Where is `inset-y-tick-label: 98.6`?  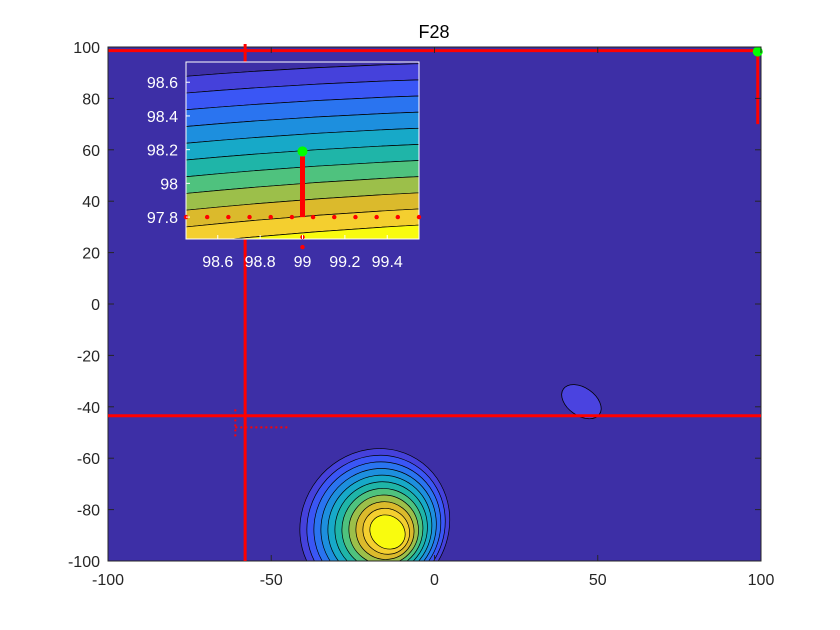
inset-y-tick-label: 98.6 is located at coordinates (162, 83).